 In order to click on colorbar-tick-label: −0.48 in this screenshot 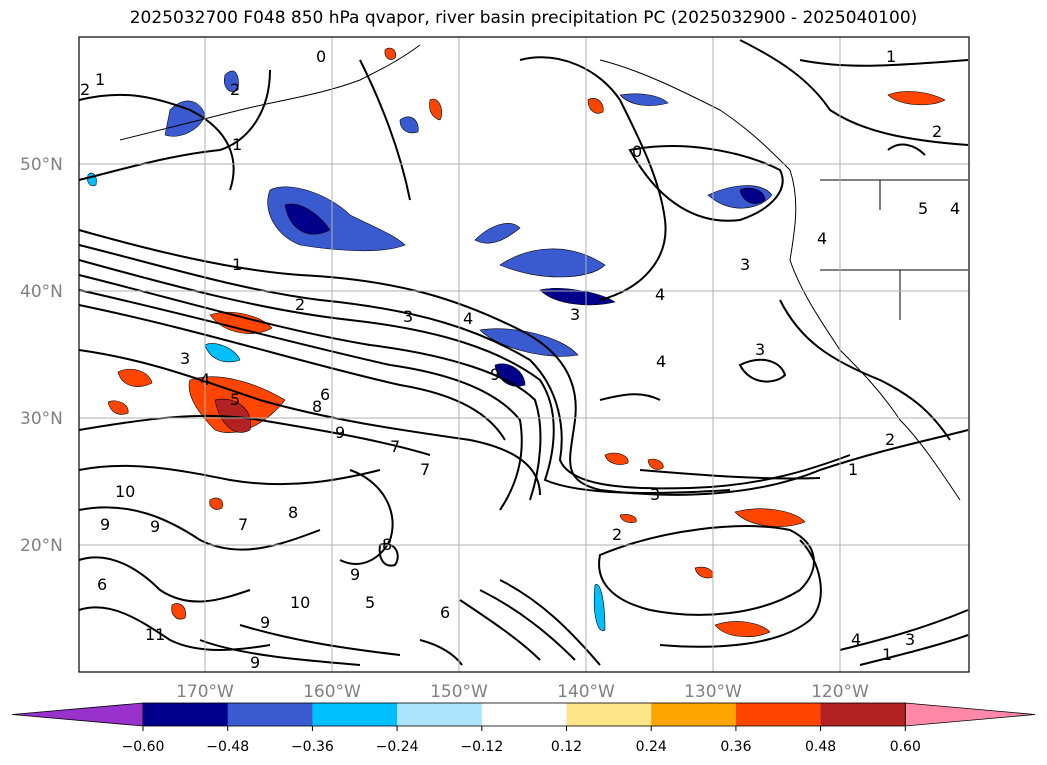, I will do `click(227, 747)`.